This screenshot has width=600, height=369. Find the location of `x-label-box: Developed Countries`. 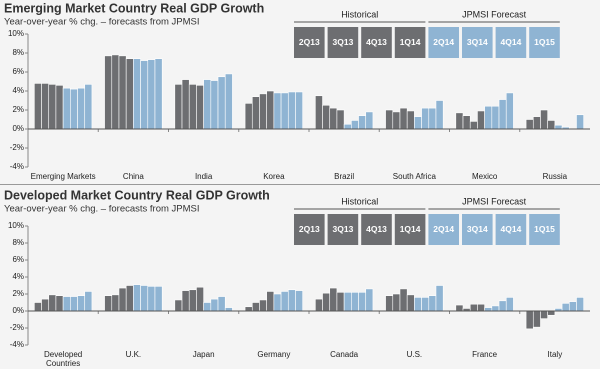

x-label-box: Developed Countries is located at coordinates (63, 359).